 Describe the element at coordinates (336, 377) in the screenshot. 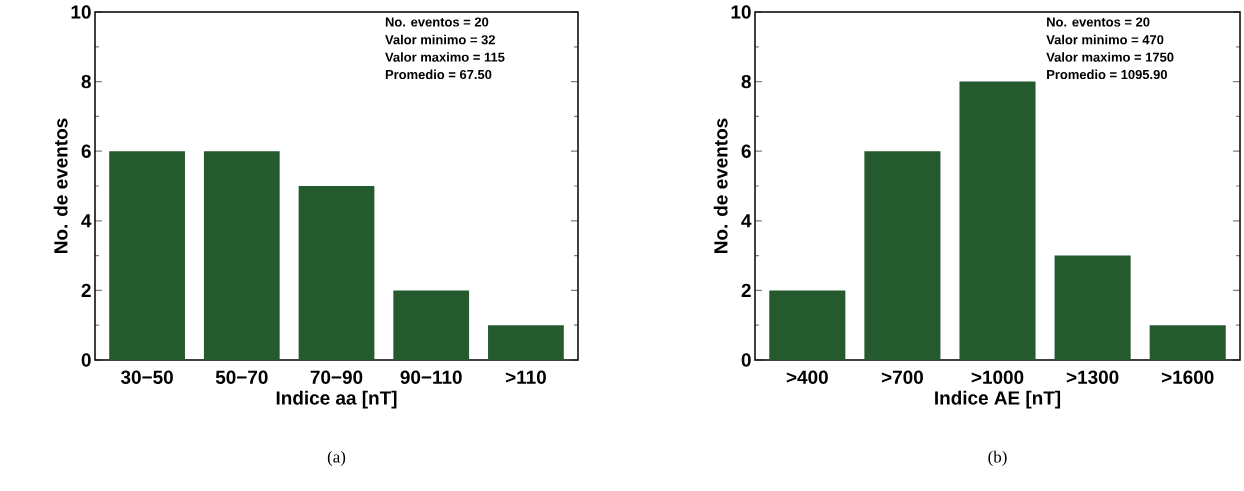

I see `x-tick-label: 70−90` at that location.